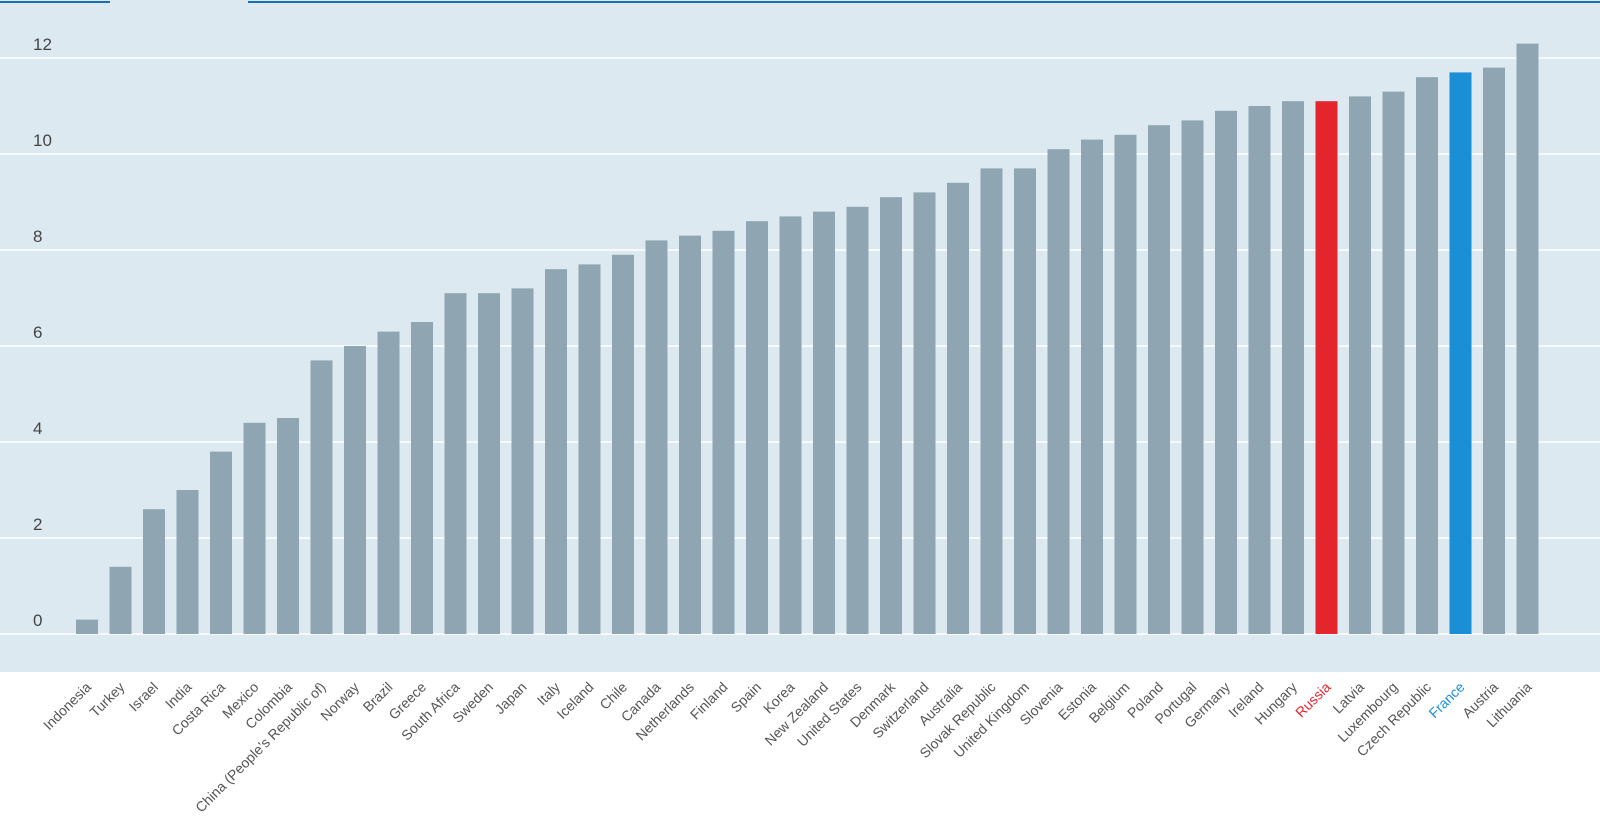  I want to click on bar-france, so click(1460, 353).